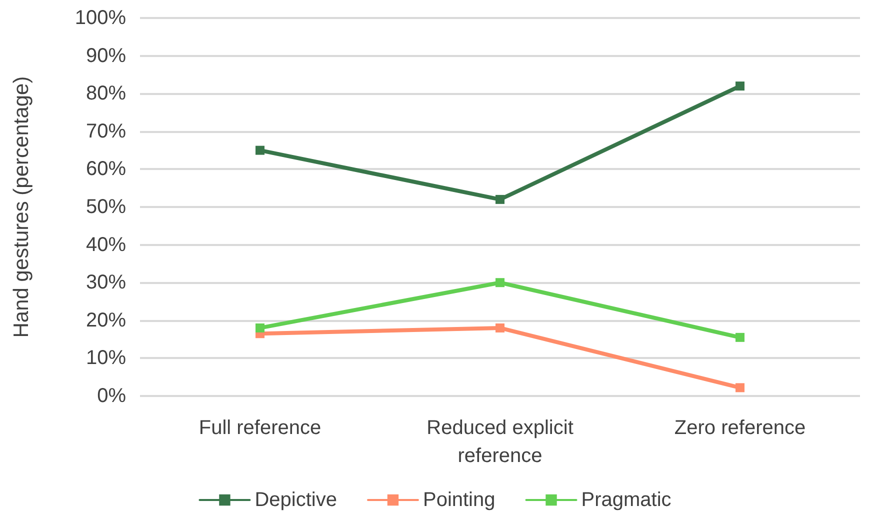 This screenshot has width=870, height=517. I want to click on x-tick-label: Zero reference, so click(740, 428).